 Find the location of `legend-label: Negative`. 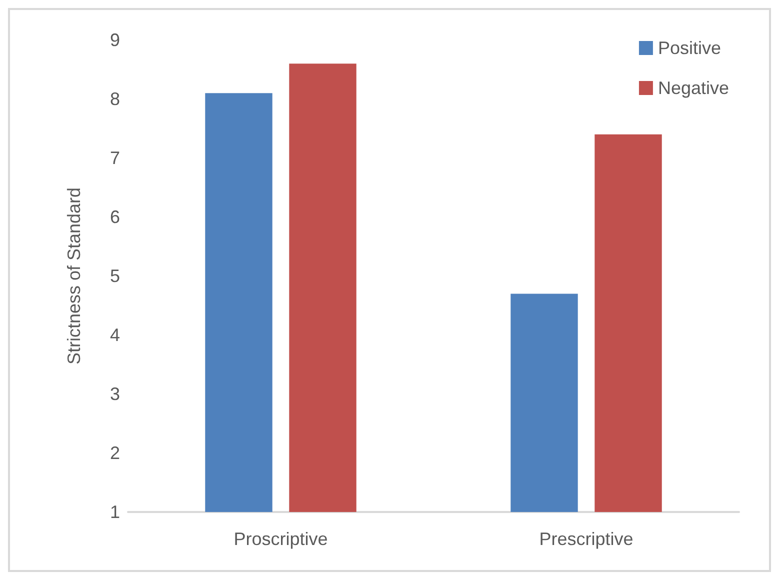

legend-label: Negative is located at coordinates (694, 88).